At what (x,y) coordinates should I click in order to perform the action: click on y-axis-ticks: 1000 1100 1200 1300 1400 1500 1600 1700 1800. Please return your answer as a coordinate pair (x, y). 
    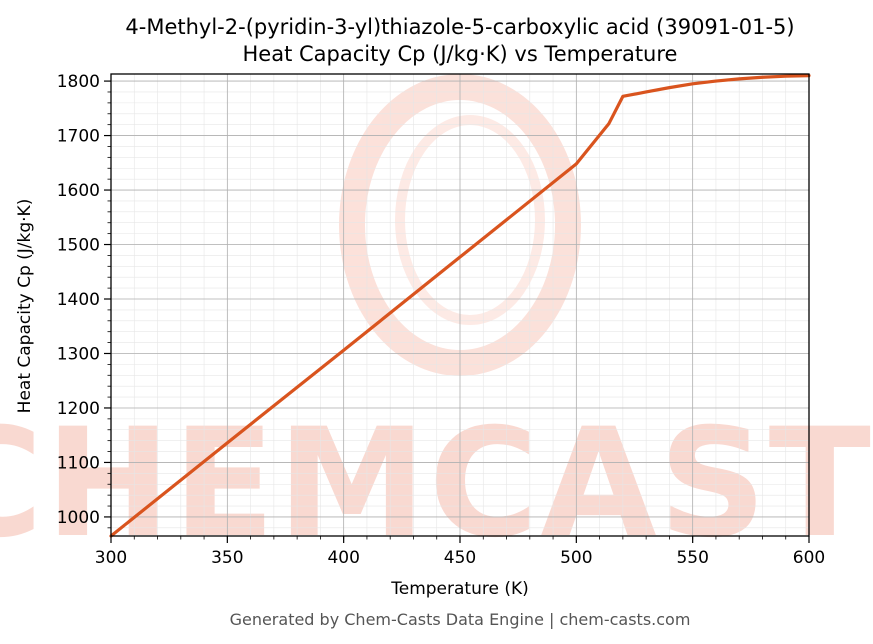
    Looking at the image, I should click on (84, 300).